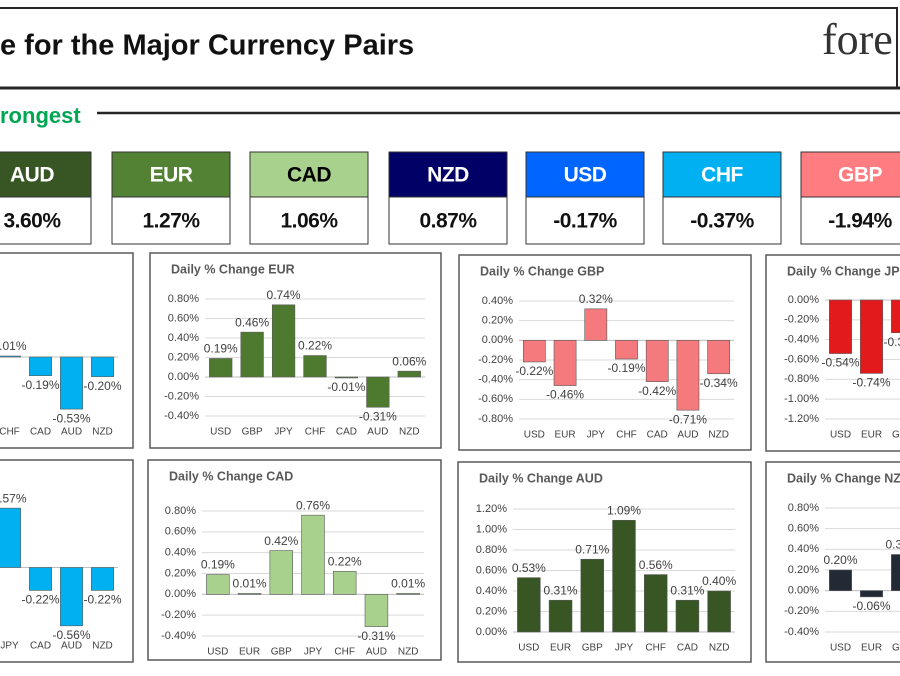  Describe the element at coordinates (541, 478) in the screenshot. I see `chart-title: Daily % Change AUD` at that location.